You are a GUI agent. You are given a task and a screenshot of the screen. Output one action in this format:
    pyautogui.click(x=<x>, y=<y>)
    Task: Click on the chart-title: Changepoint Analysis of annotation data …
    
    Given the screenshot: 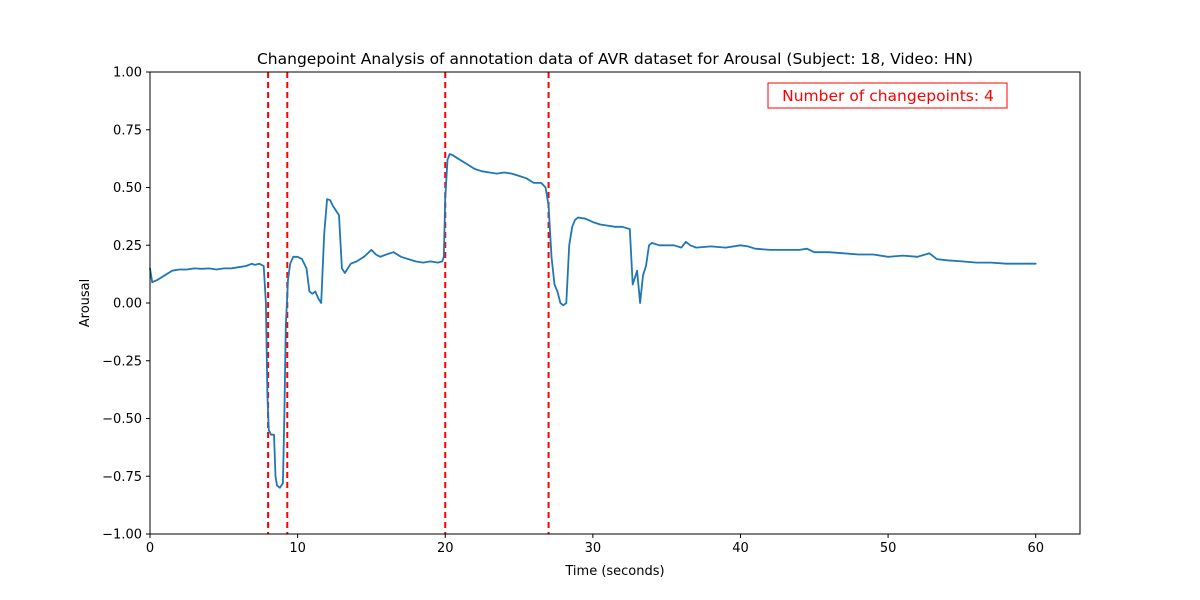 What is the action you would take?
    pyautogui.click(x=615, y=59)
    